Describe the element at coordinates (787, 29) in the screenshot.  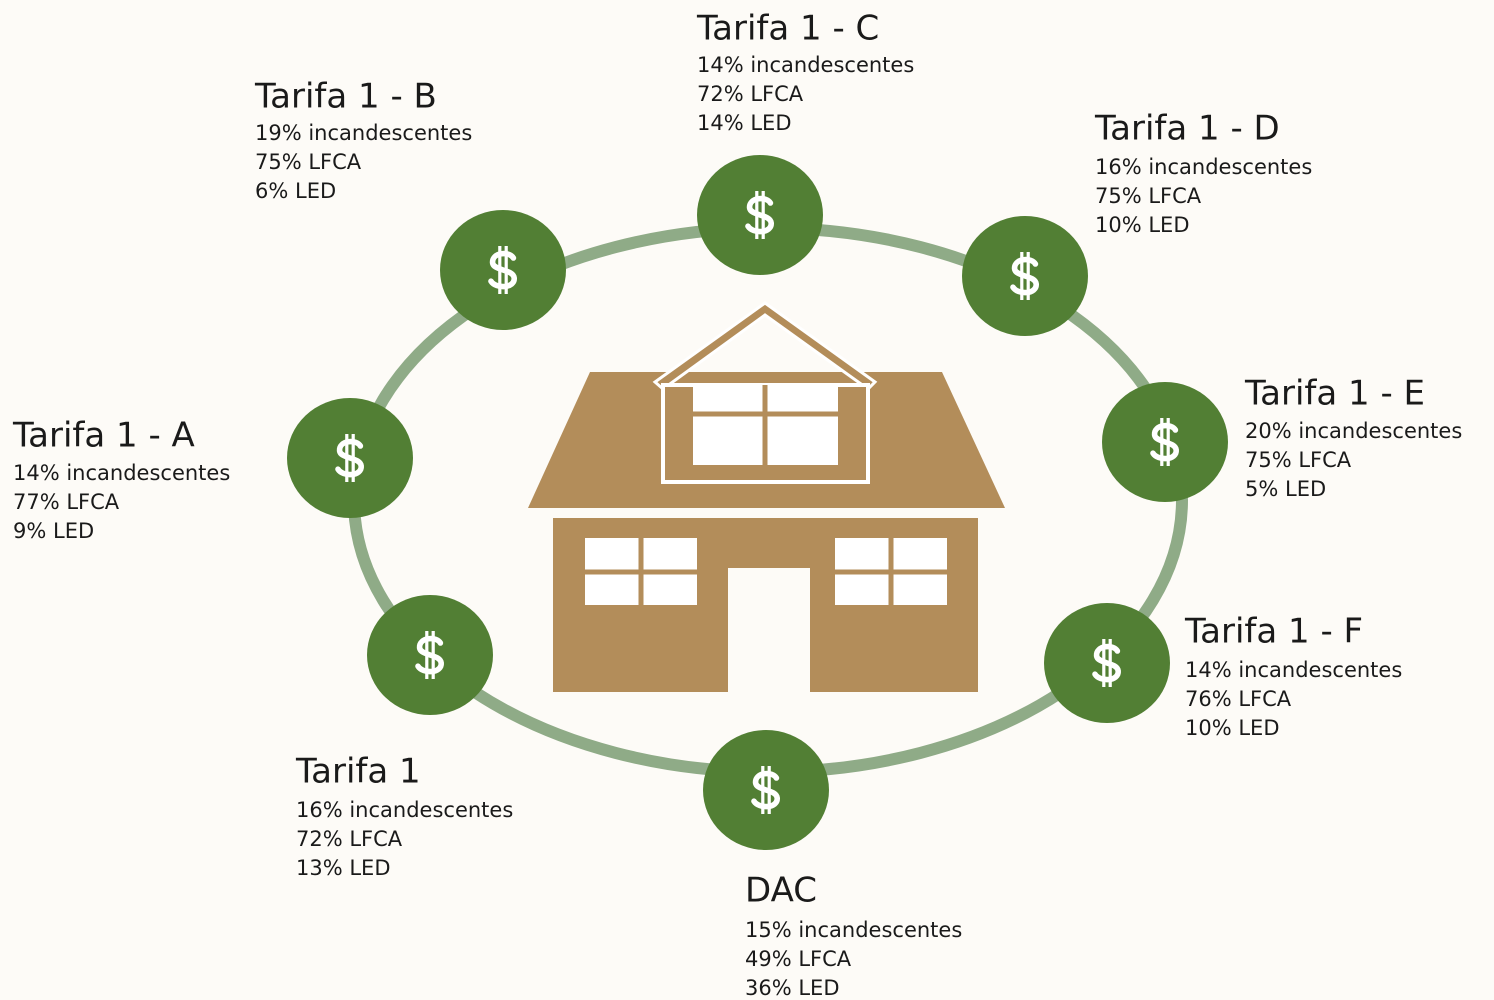
I see `node-title: Tarifa 1 - C` at that location.